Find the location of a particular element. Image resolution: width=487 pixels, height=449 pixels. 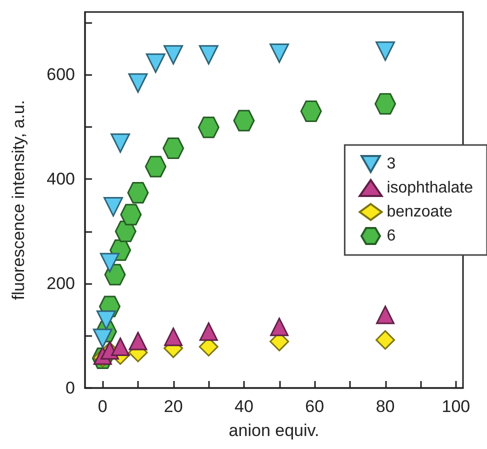

y-tick-label: 600 is located at coordinates (60, 74).